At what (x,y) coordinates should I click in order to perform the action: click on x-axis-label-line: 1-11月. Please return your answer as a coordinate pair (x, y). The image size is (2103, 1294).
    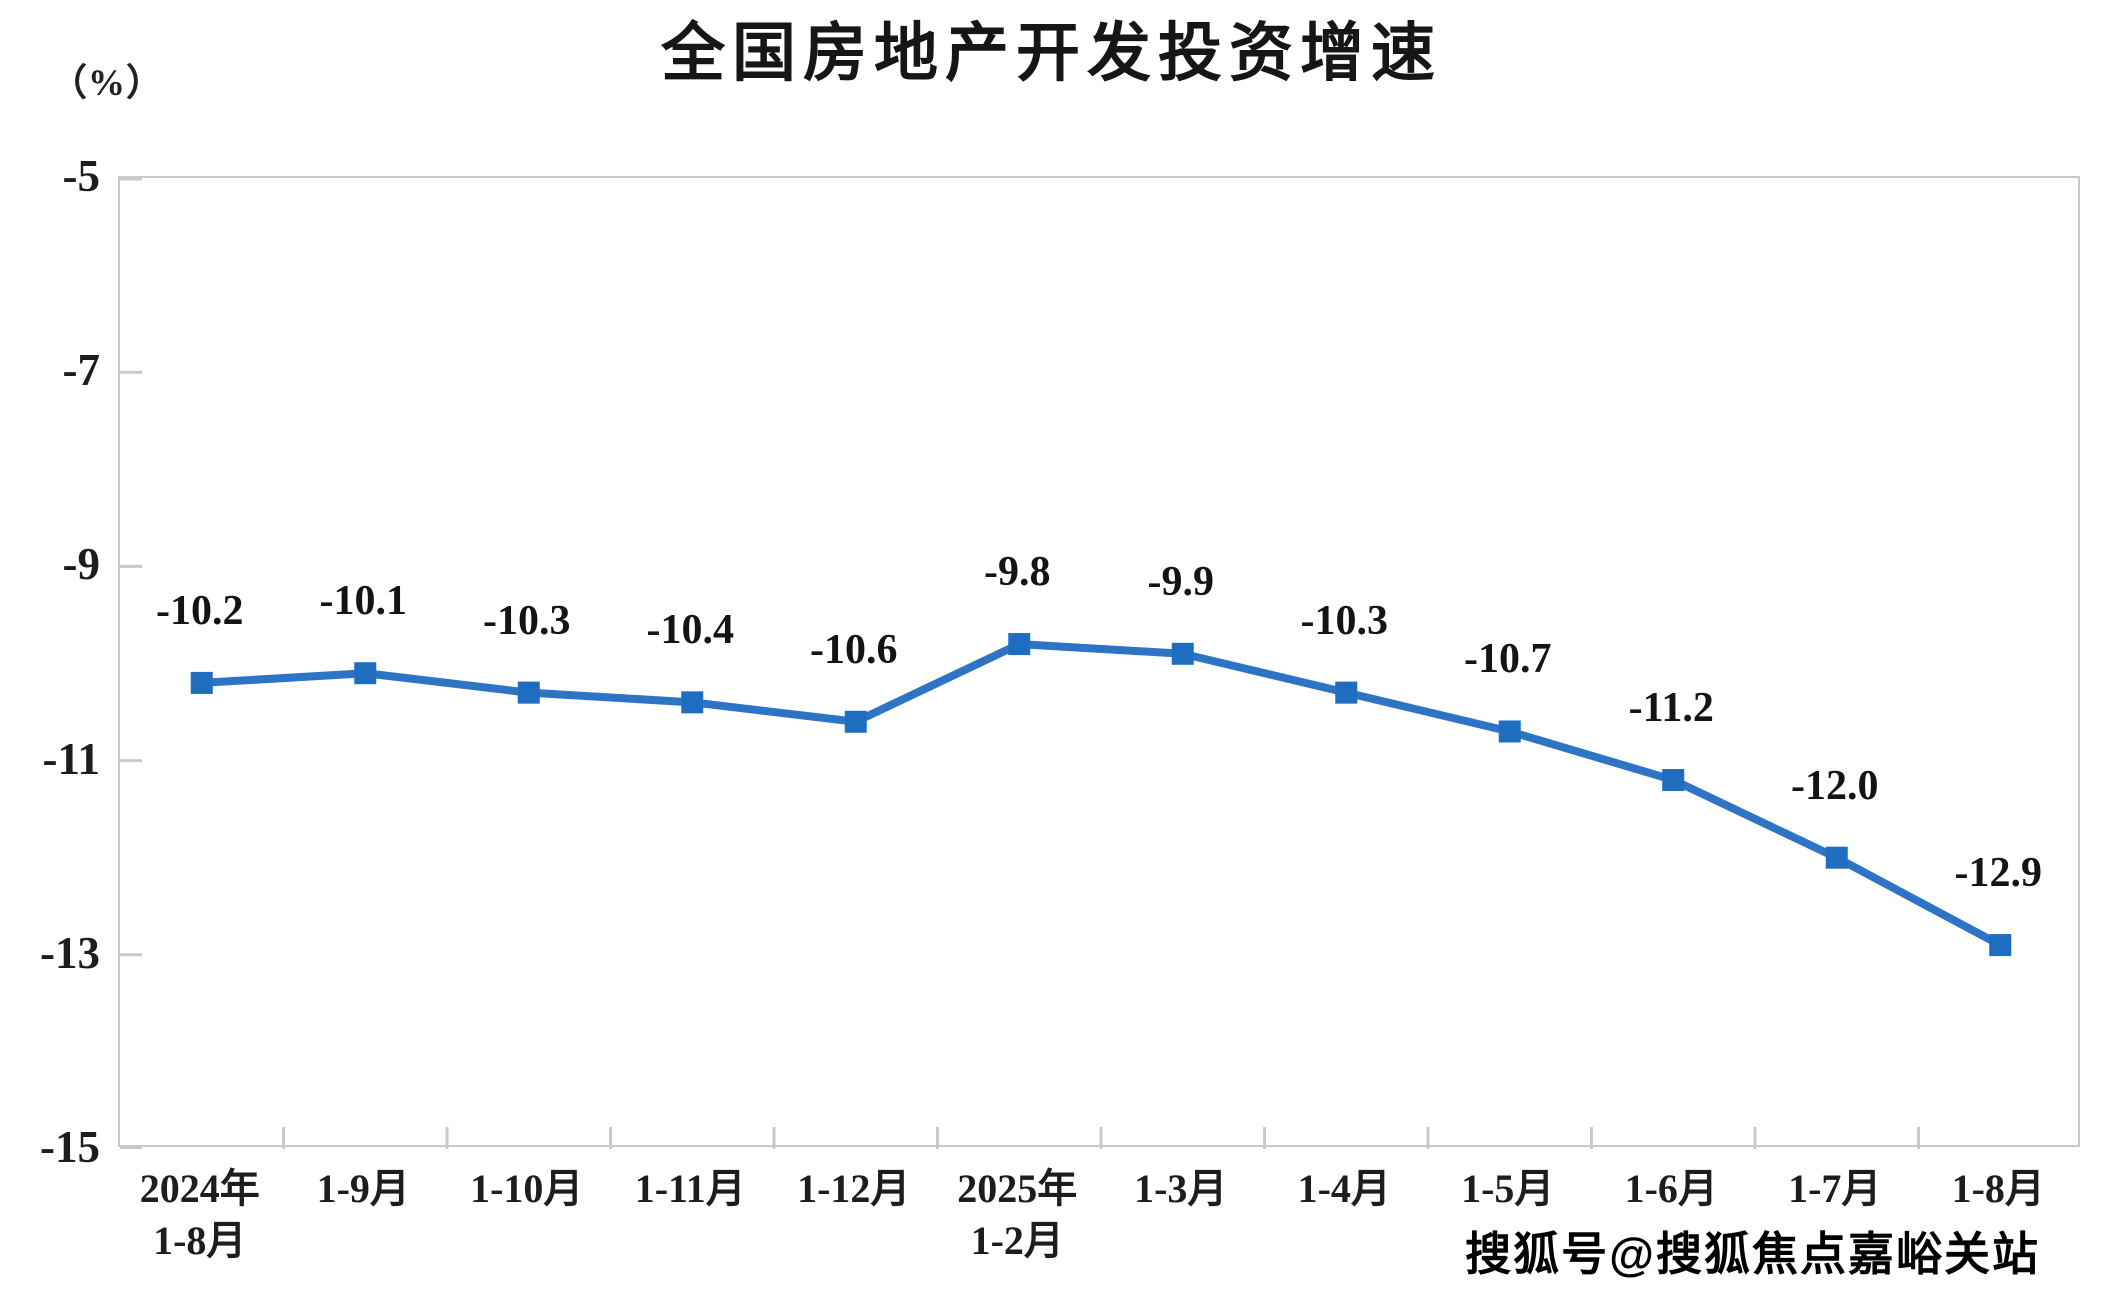
    Looking at the image, I should click on (690, 1188).